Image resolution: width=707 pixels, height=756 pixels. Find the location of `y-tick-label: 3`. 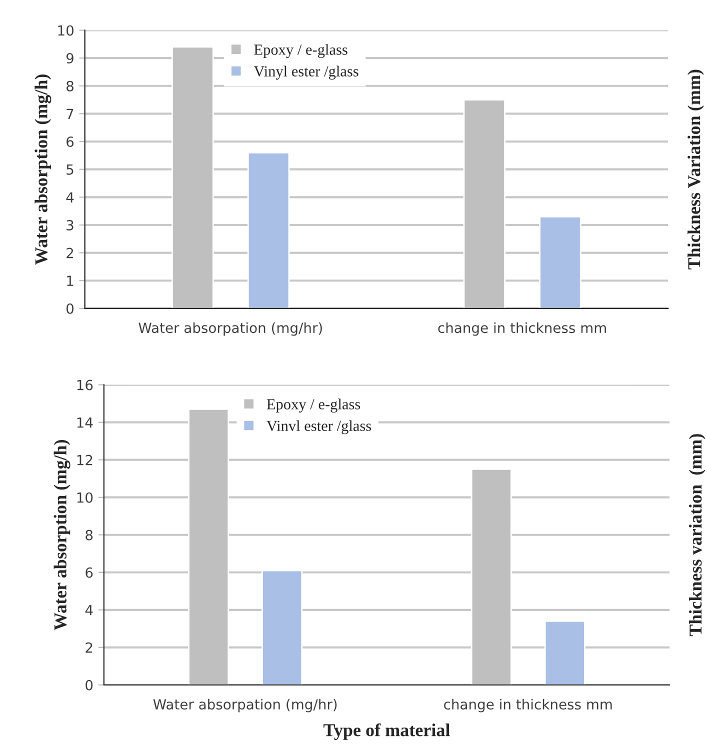

y-tick-label: 3 is located at coordinates (70, 225).